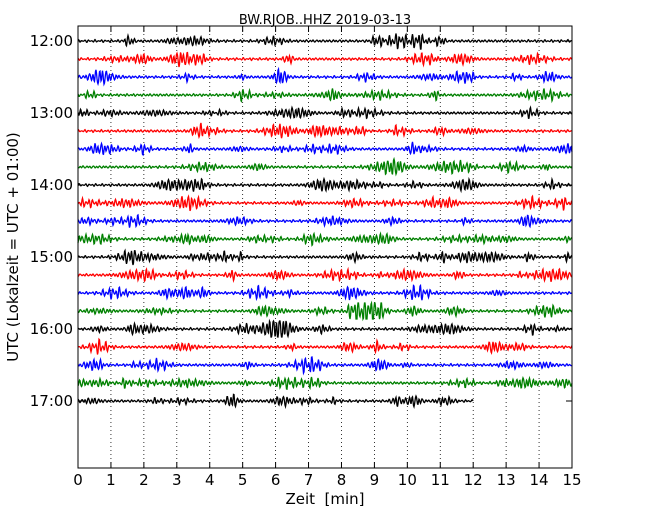 This screenshot has height=520, width=650. Describe the element at coordinates (51, 113) in the screenshot. I see `y-tick-label: 13:00` at that location.